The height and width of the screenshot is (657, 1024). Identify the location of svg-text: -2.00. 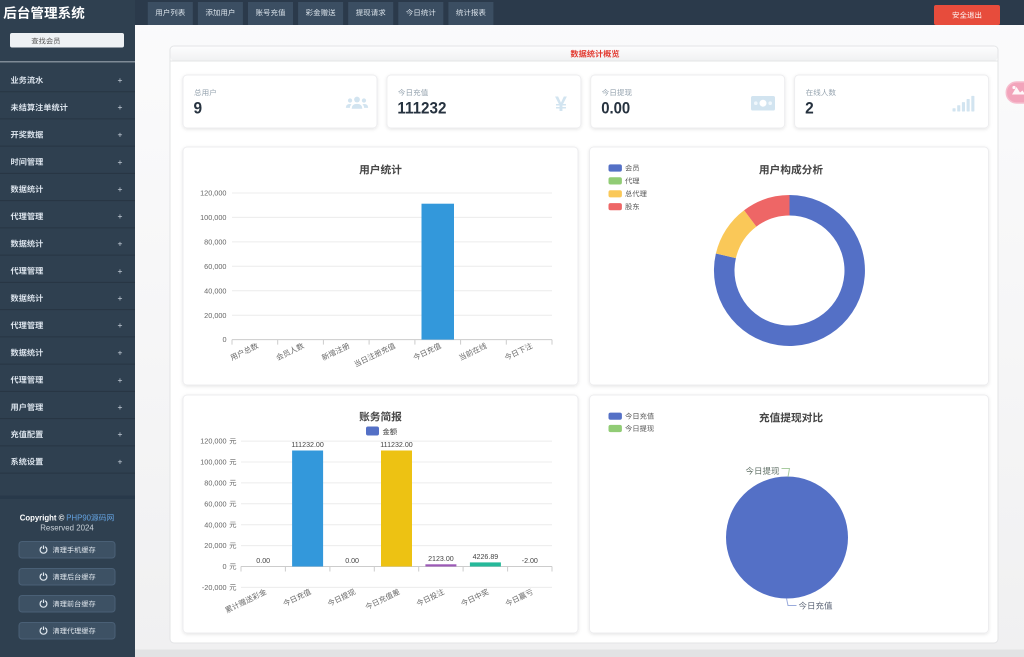
(530, 561).